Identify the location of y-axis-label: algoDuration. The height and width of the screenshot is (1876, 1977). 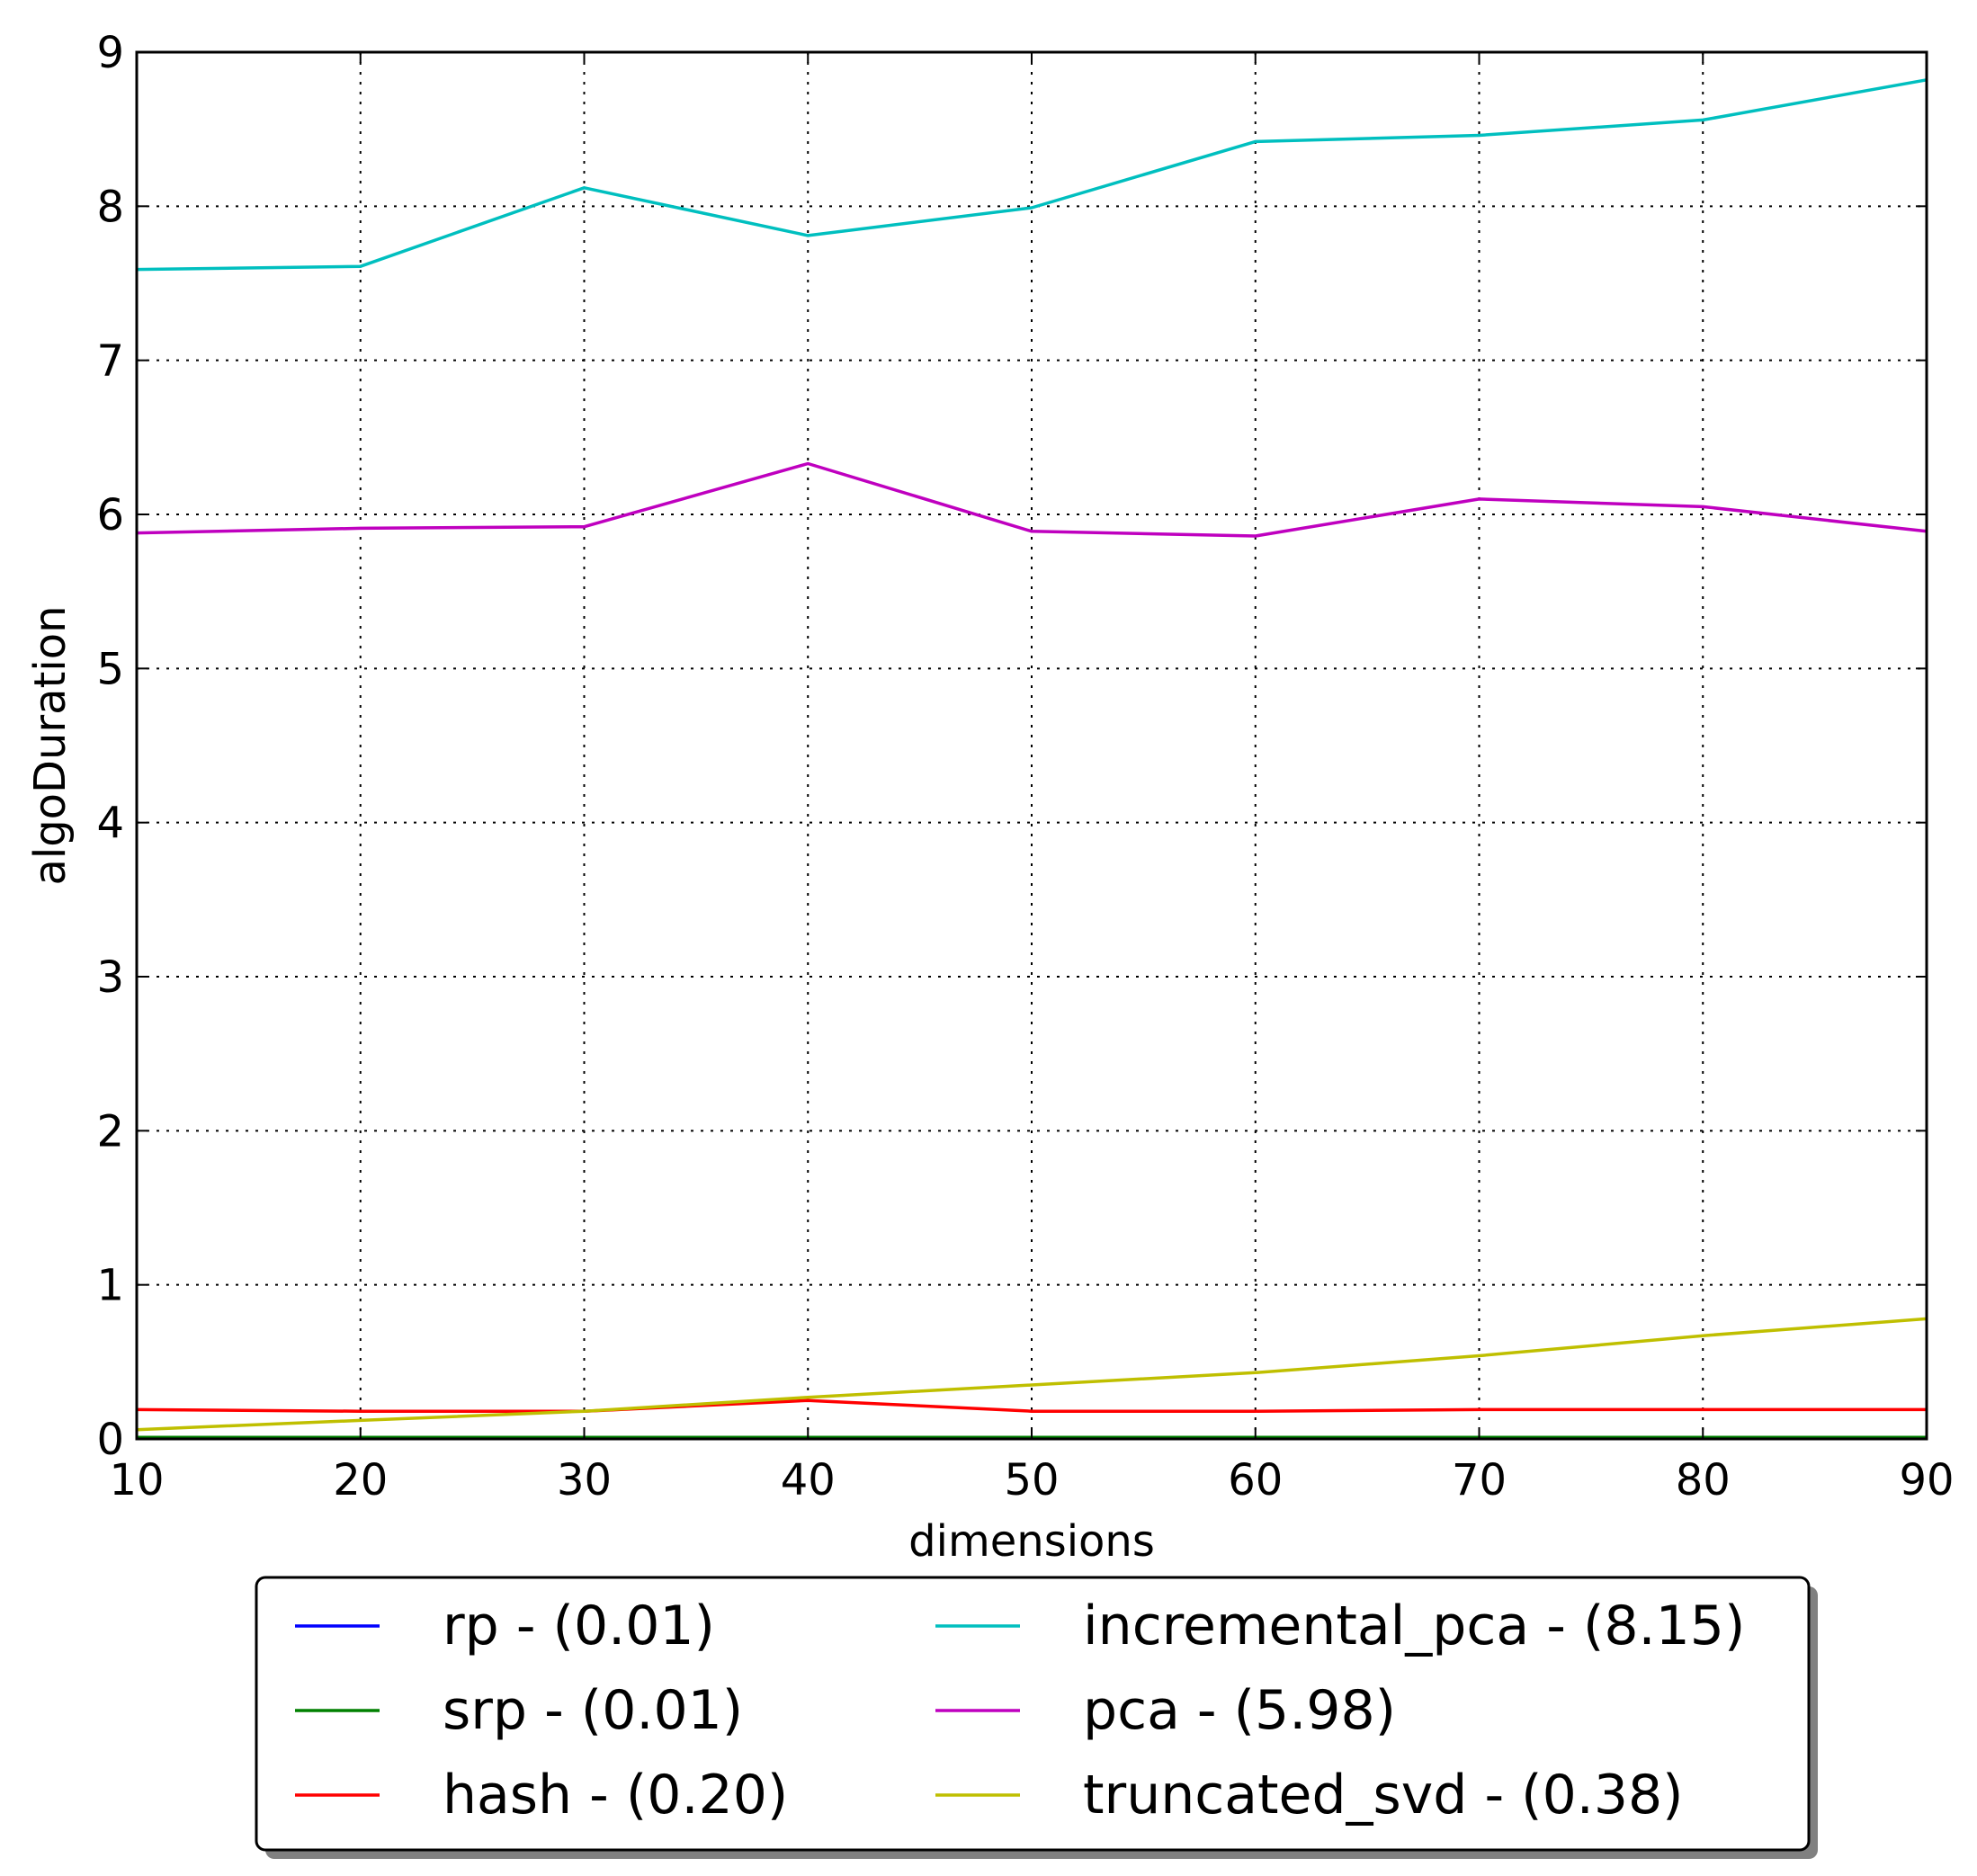
(50, 745).